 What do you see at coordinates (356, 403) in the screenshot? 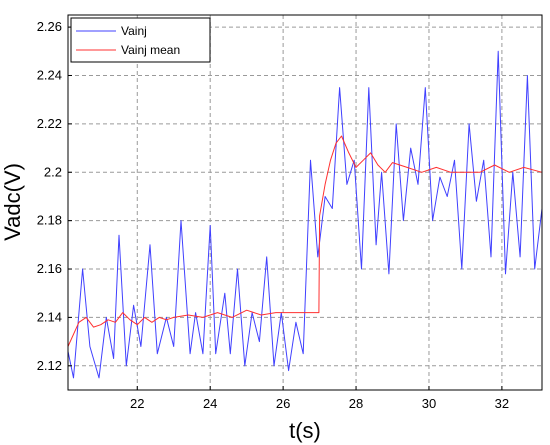
I see `x-tick-label: 28` at bounding box center [356, 403].